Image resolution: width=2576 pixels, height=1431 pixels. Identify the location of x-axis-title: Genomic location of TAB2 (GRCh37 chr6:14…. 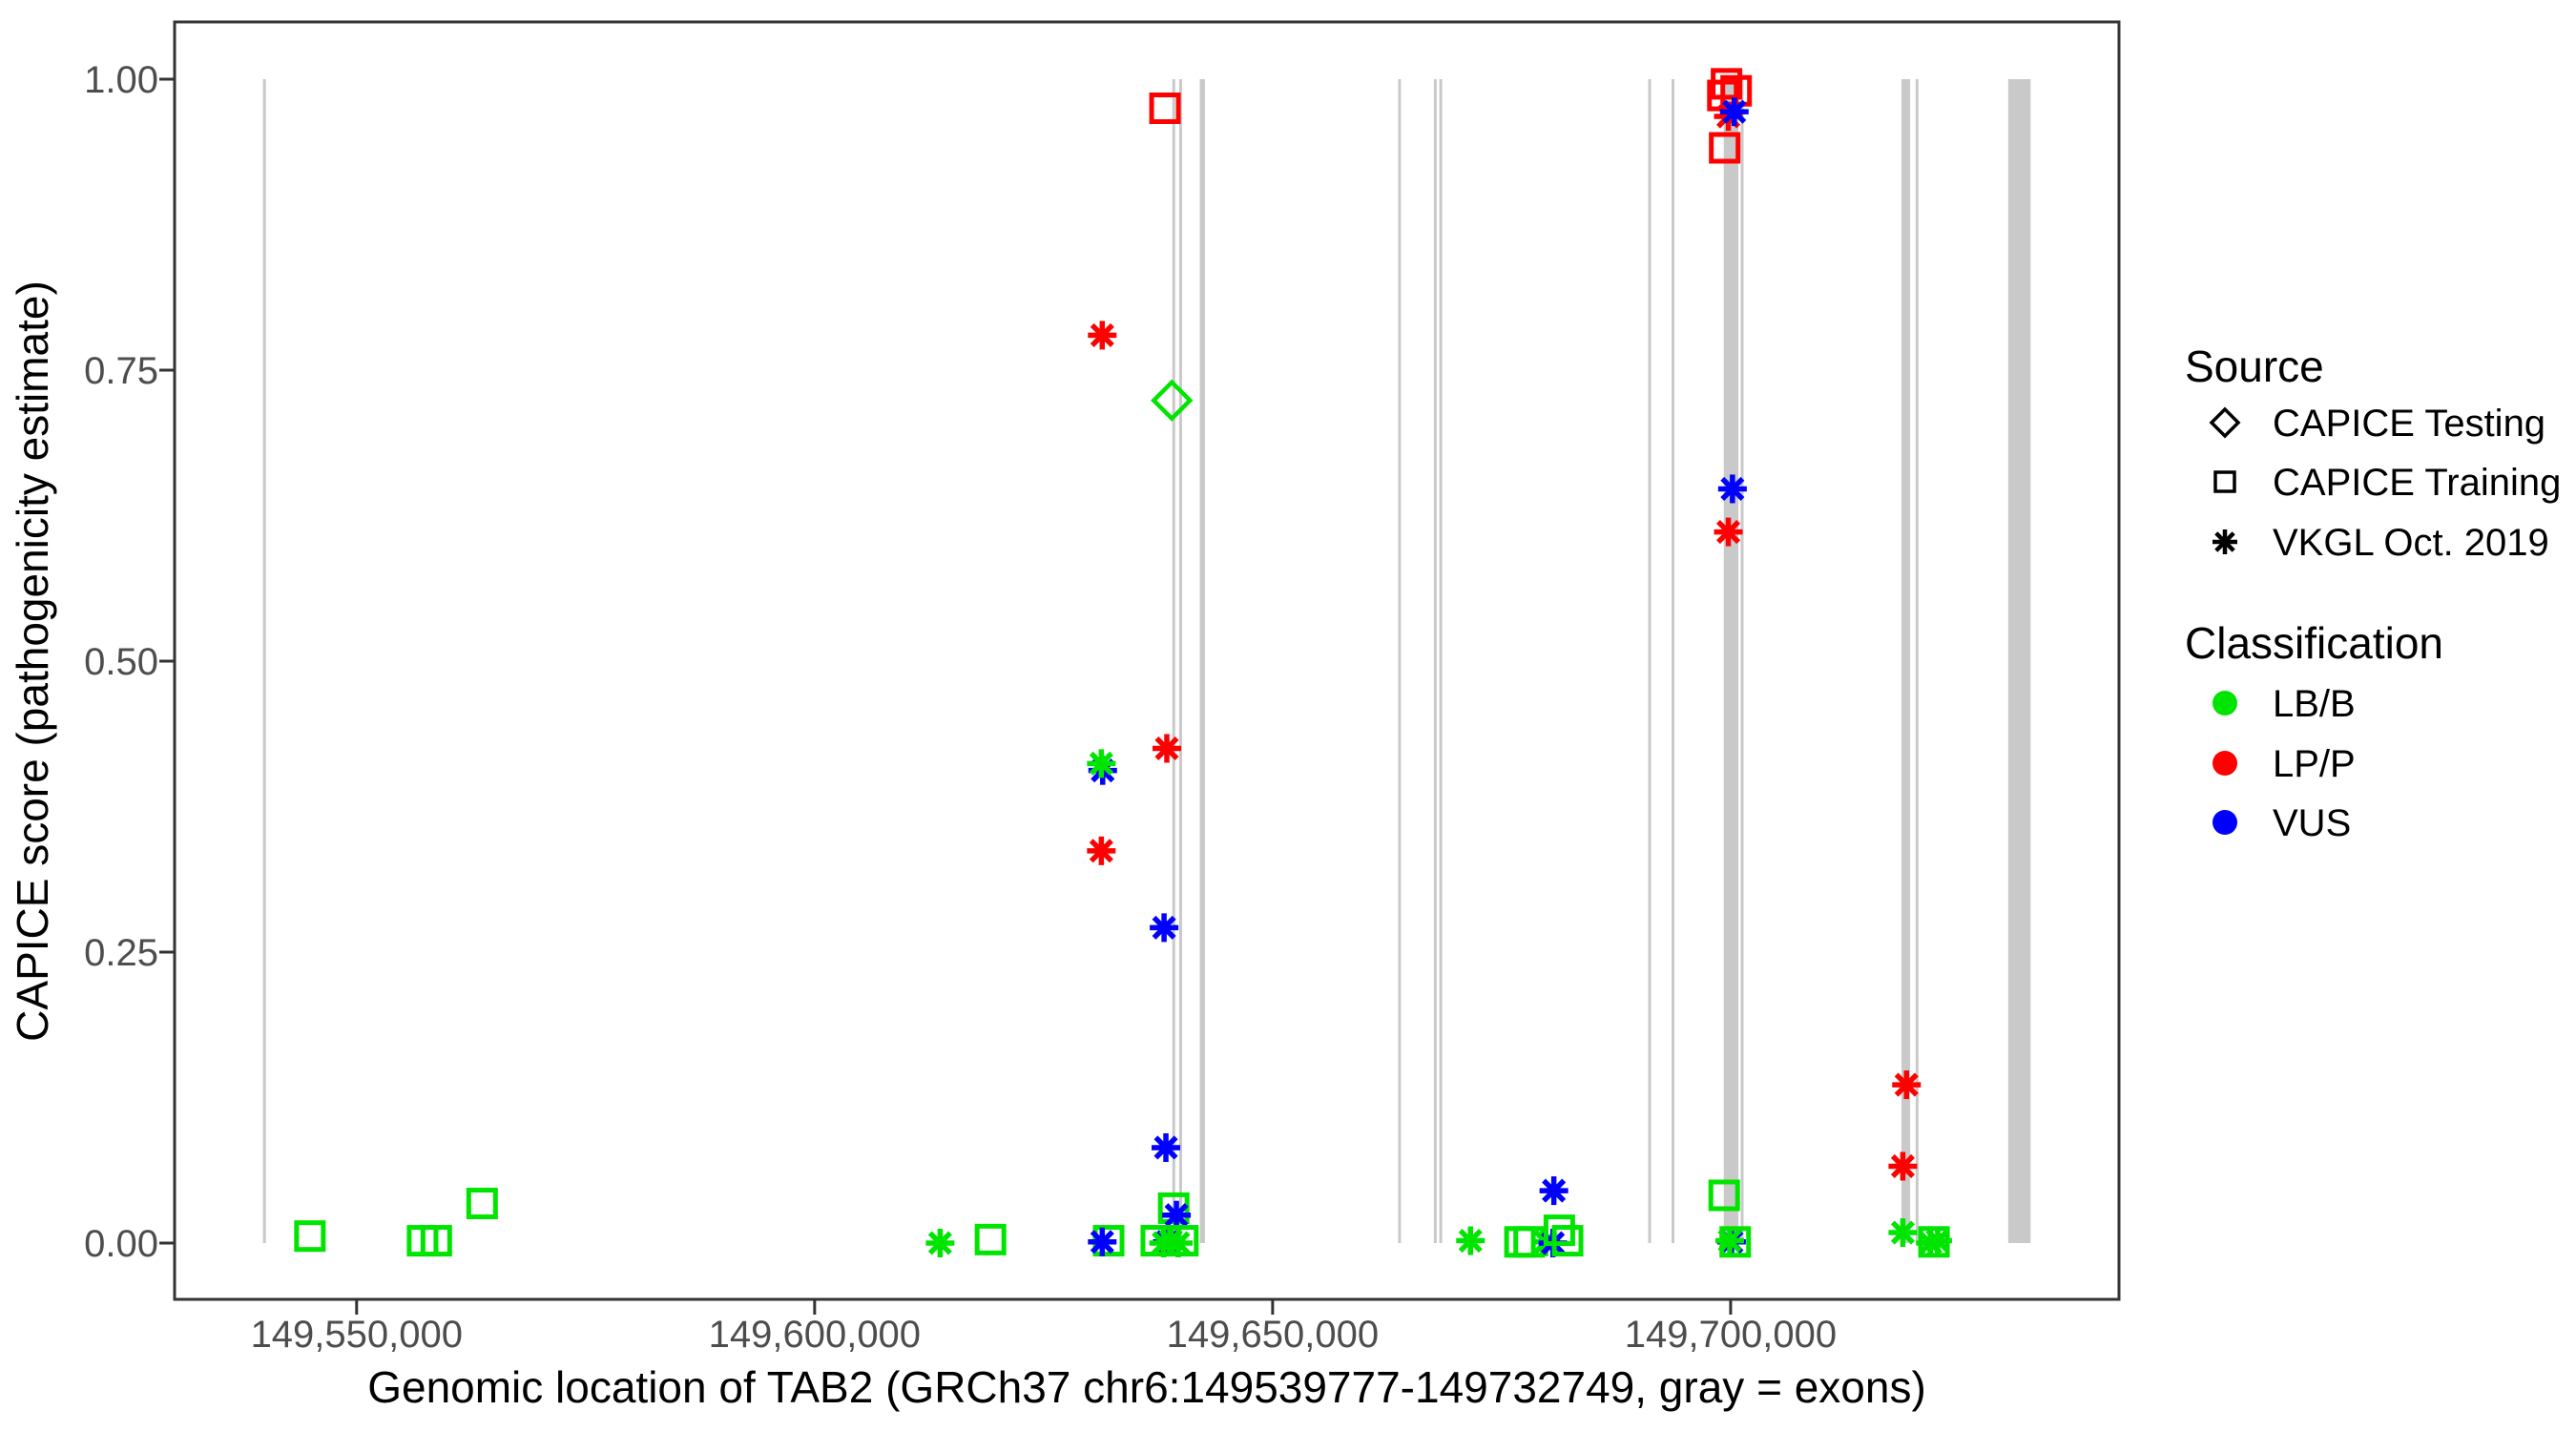
(1146, 1387).